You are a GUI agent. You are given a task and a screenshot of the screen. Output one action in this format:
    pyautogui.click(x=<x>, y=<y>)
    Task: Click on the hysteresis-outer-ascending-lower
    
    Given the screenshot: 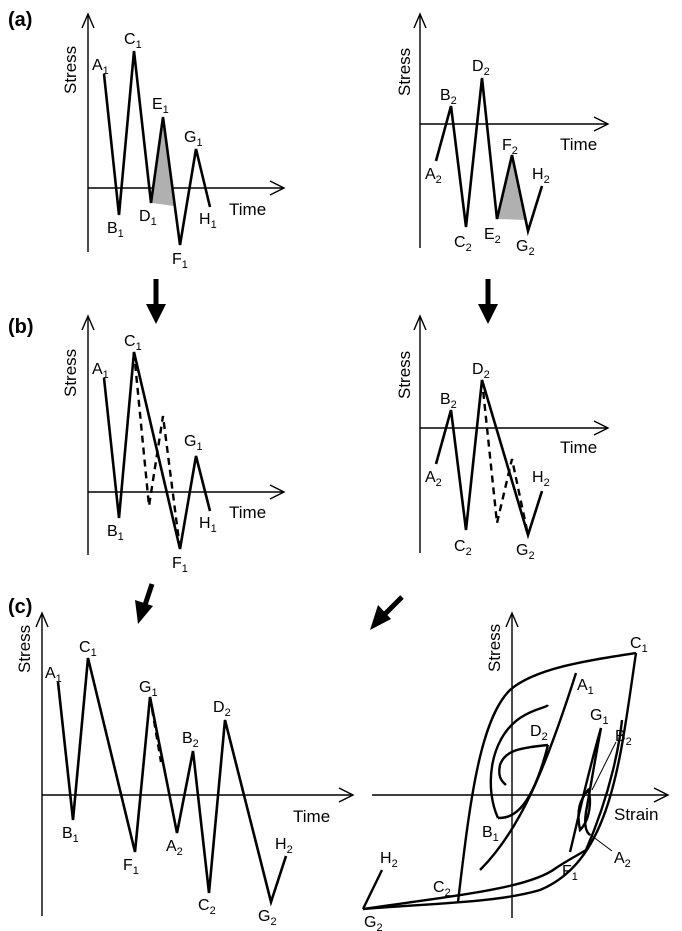 What is the action you would take?
    pyautogui.click(x=493, y=815)
    